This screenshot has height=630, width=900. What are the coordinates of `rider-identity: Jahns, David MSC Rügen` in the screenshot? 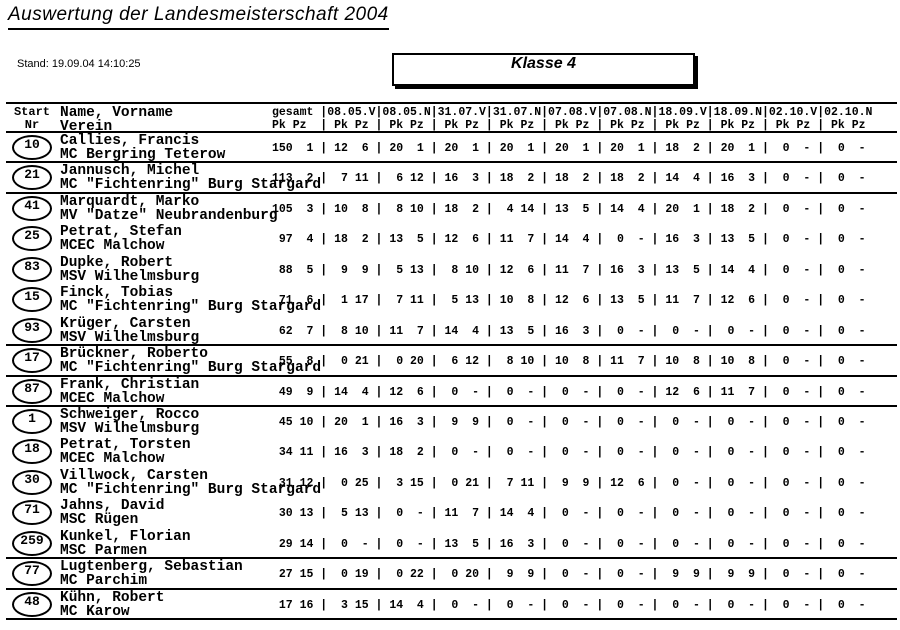 It's located at (112, 513).